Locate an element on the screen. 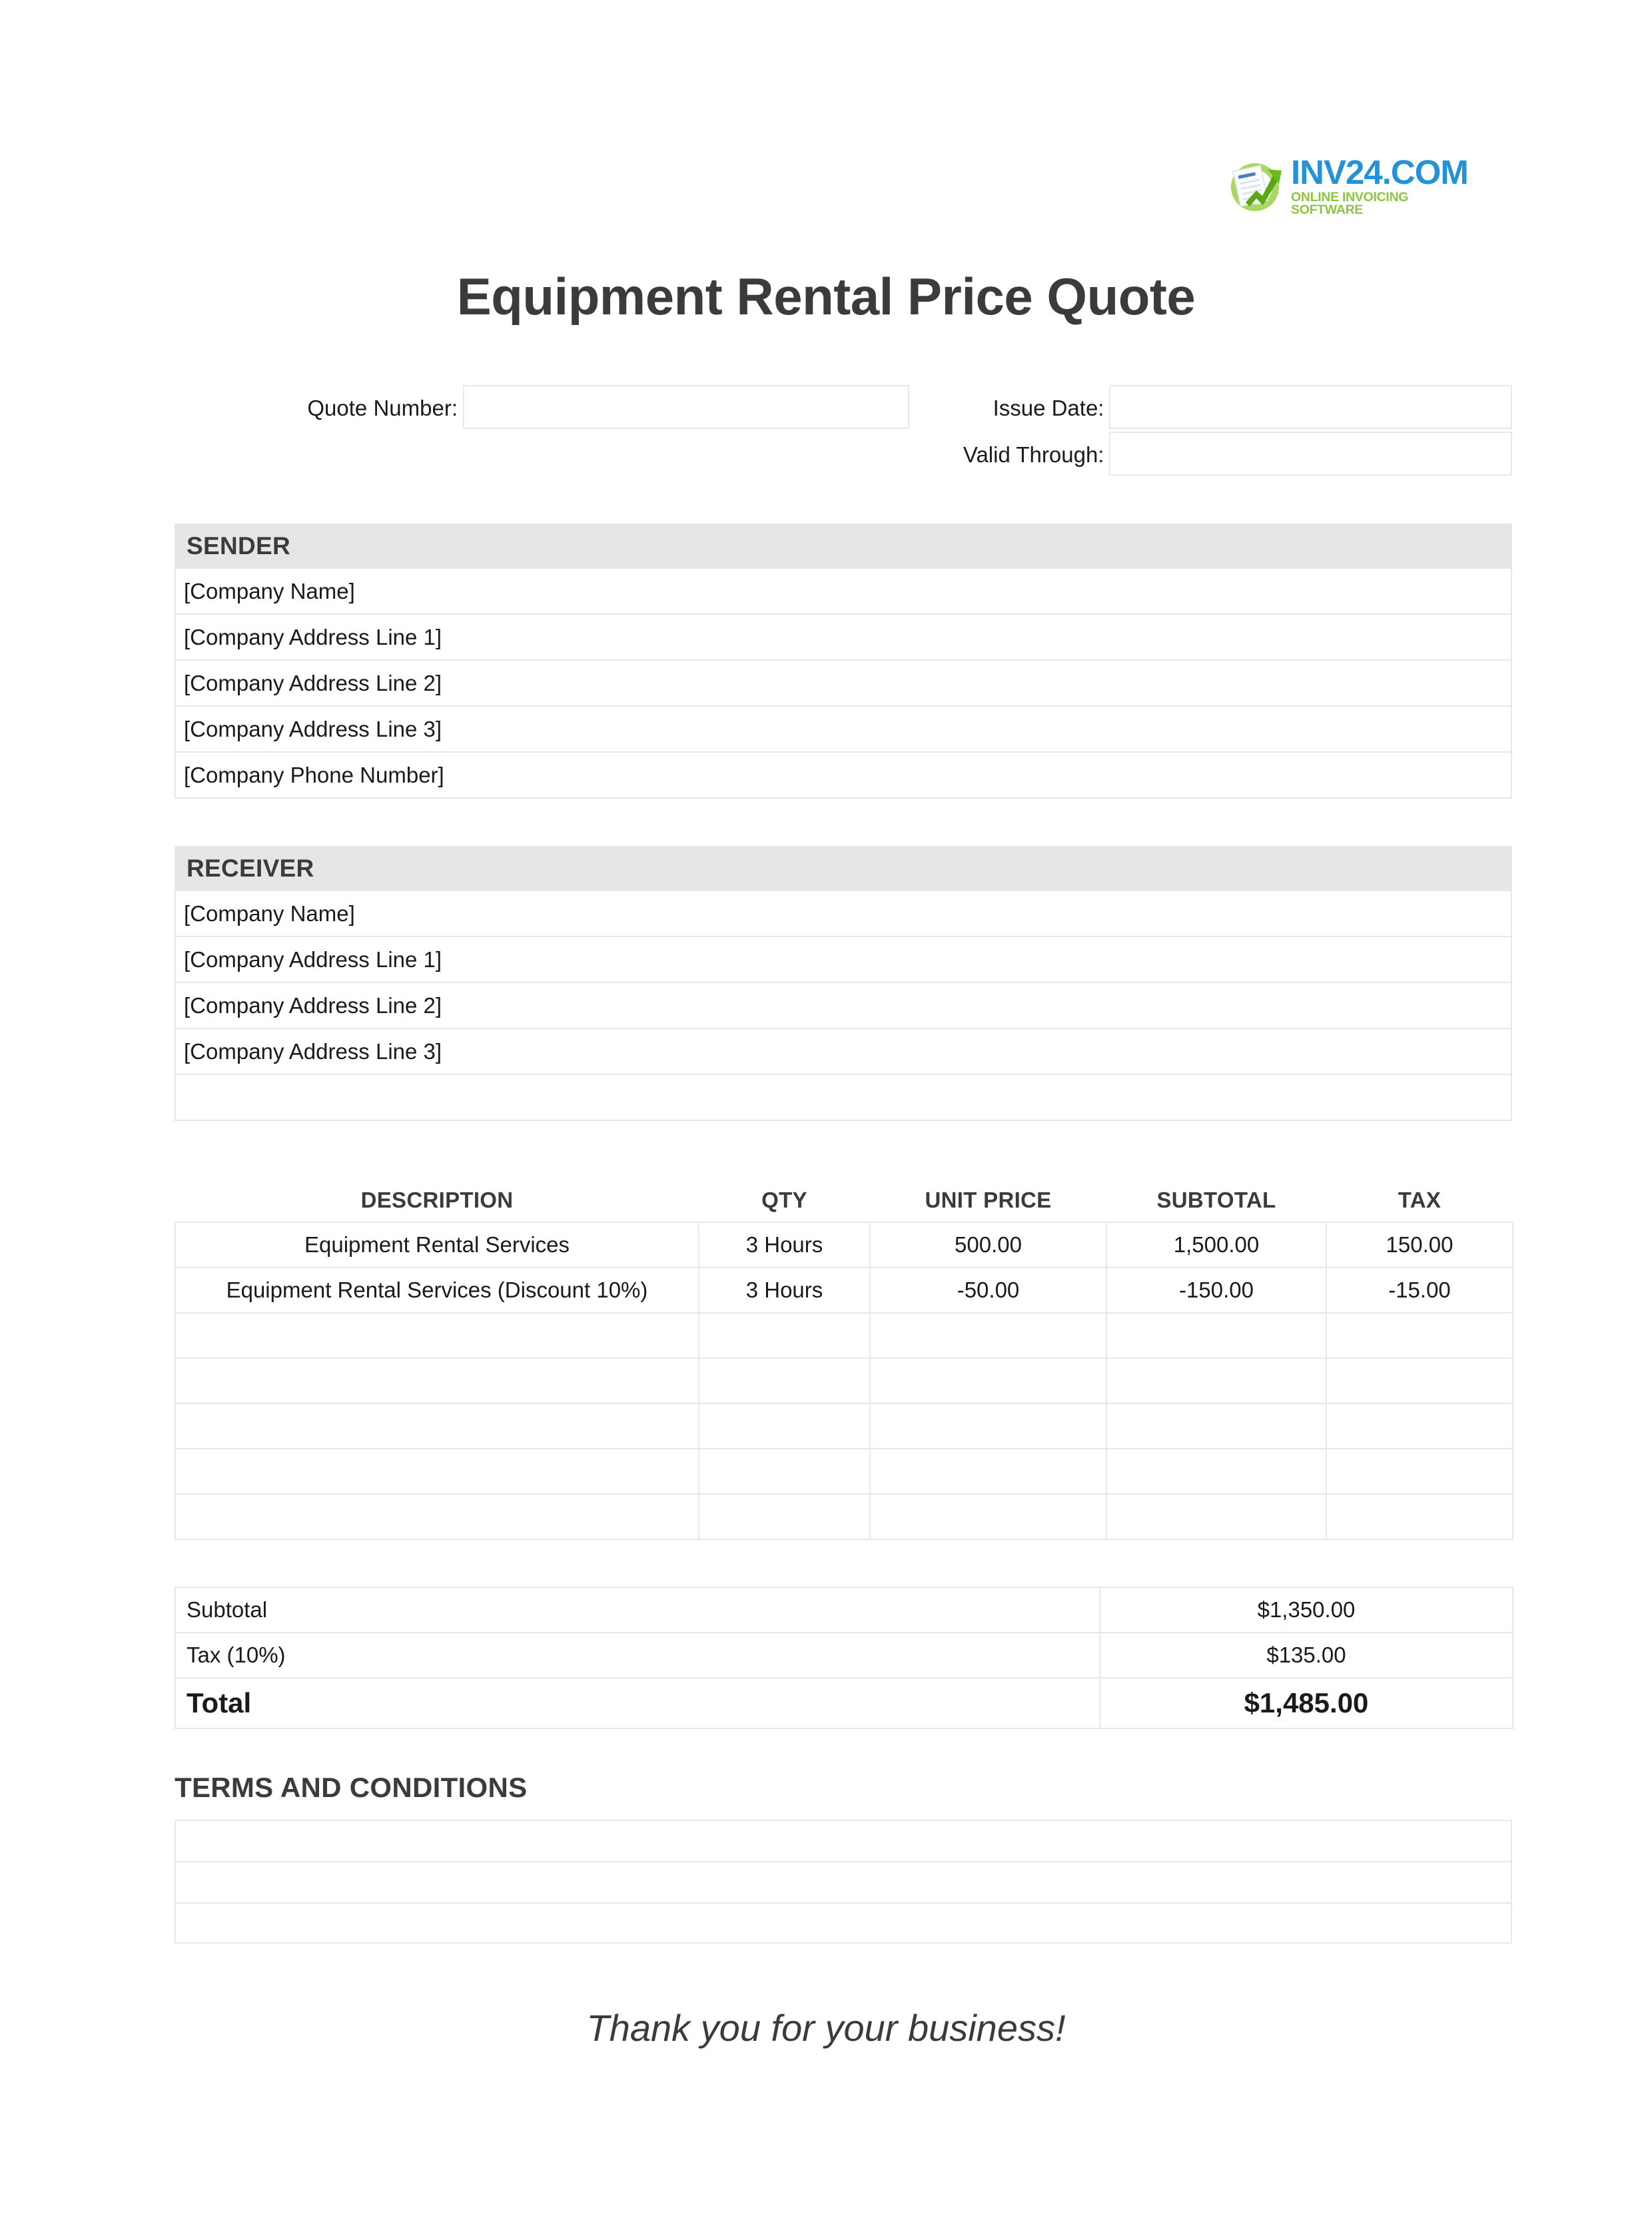 The height and width of the screenshot is (2226, 1652). brand-name: INV24.COM is located at coordinates (1380, 172).